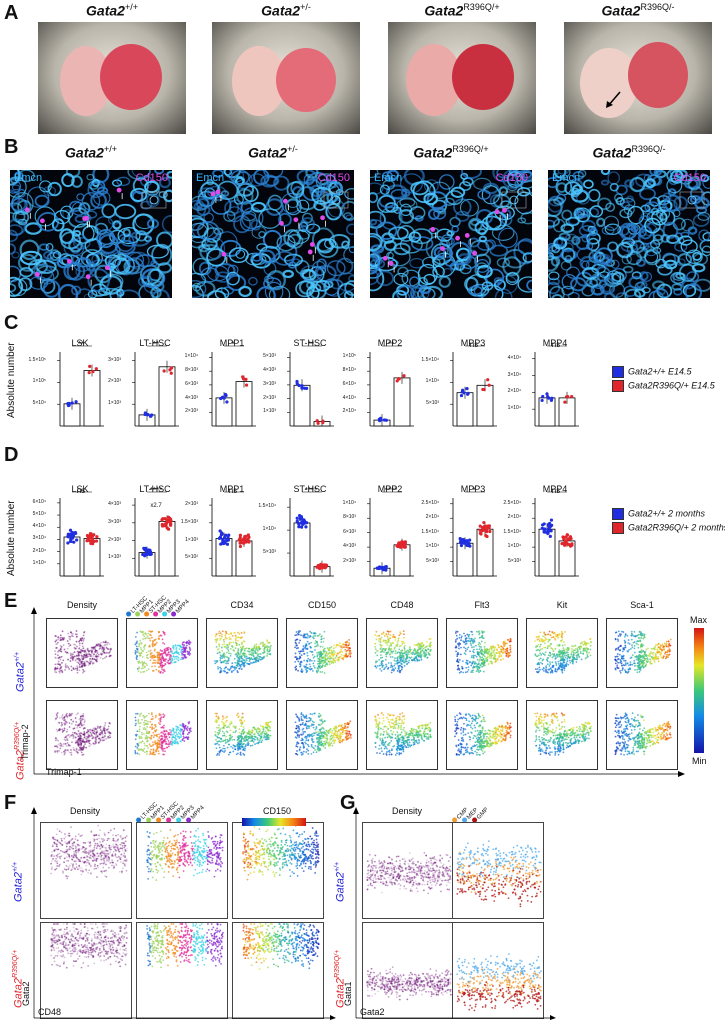  I want to click on stain-label-emcn: Emcn, so click(388, 178).